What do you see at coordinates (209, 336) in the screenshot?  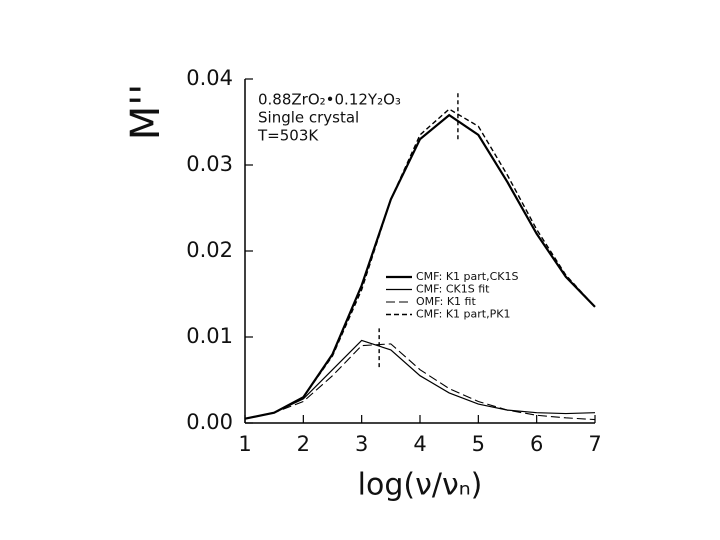 I see `y-tick-label: 0.01` at bounding box center [209, 336].